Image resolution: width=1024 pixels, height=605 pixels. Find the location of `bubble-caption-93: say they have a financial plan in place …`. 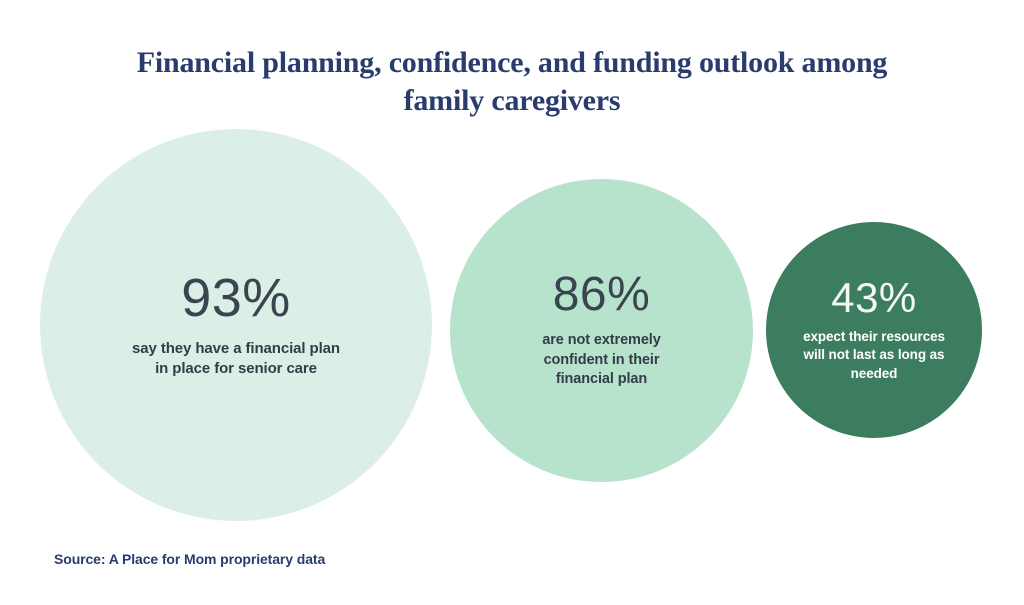

bubble-caption-93: say they have a financial plan in place … is located at coordinates (236, 359).